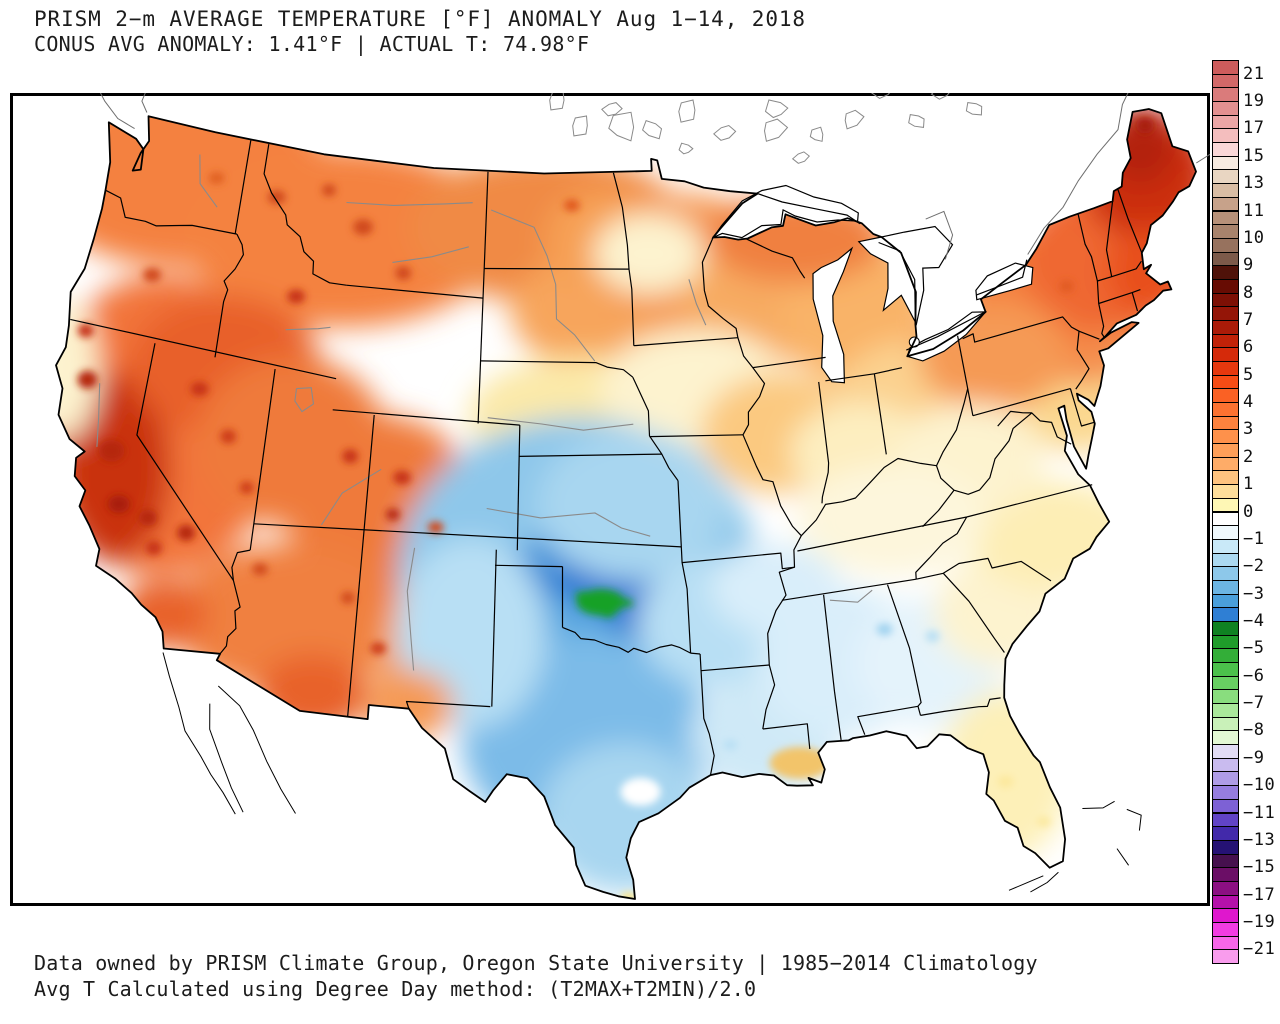 The height and width of the screenshot is (1024, 1280). What do you see at coordinates (1248, 374) in the screenshot?
I see `colorbar-tick-label: 5` at bounding box center [1248, 374].